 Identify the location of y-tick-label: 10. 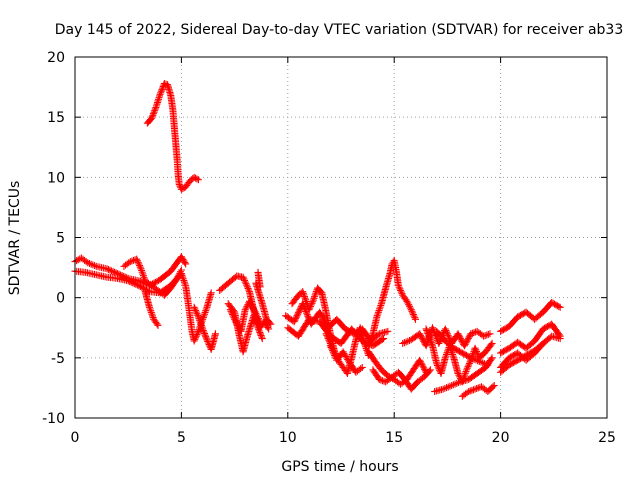
(56, 178).